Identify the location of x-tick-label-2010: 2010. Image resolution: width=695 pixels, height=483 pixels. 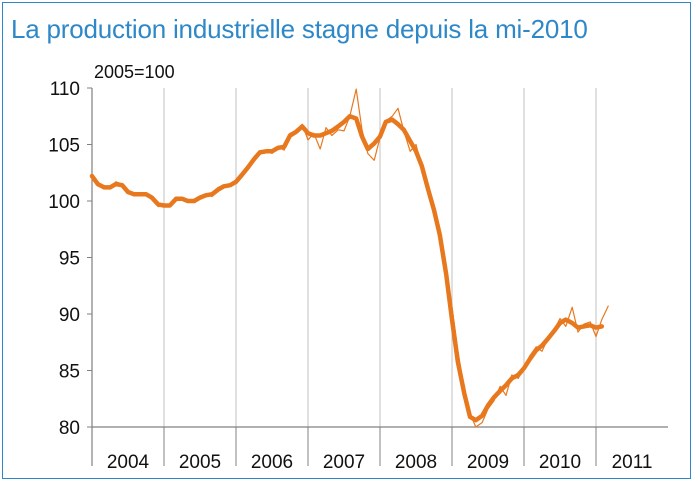
(560, 462).